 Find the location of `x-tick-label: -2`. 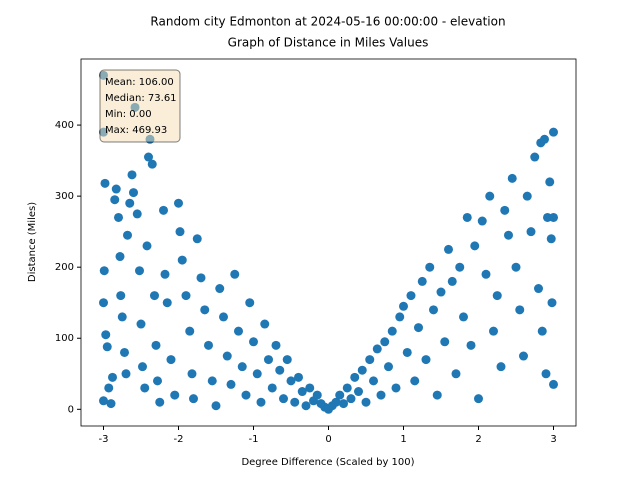

x-tick-label: -2 is located at coordinates (179, 439).